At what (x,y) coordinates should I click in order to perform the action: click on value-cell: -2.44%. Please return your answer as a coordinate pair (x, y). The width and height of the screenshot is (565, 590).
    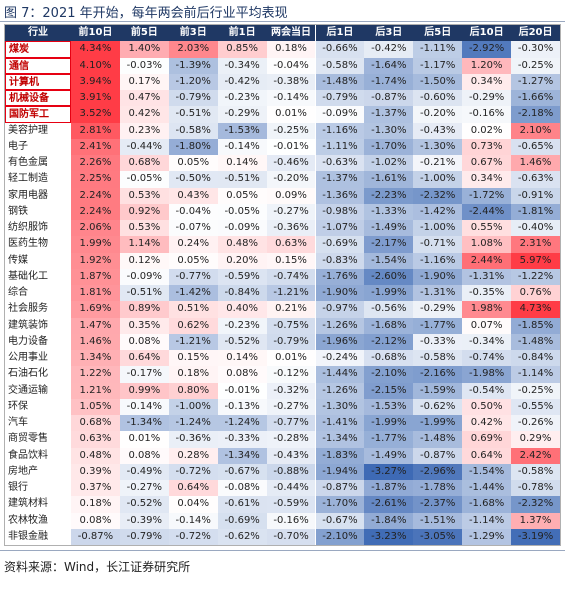
    Looking at the image, I should click on (487, 211).